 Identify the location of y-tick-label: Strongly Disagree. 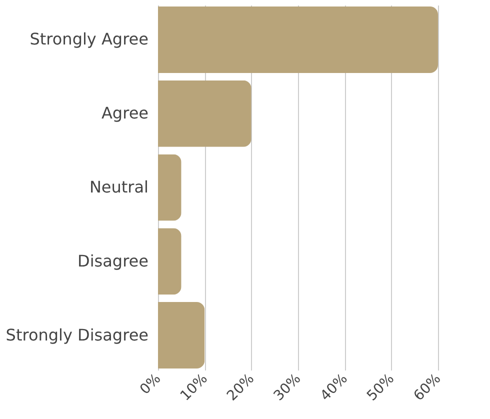
(77, 334).